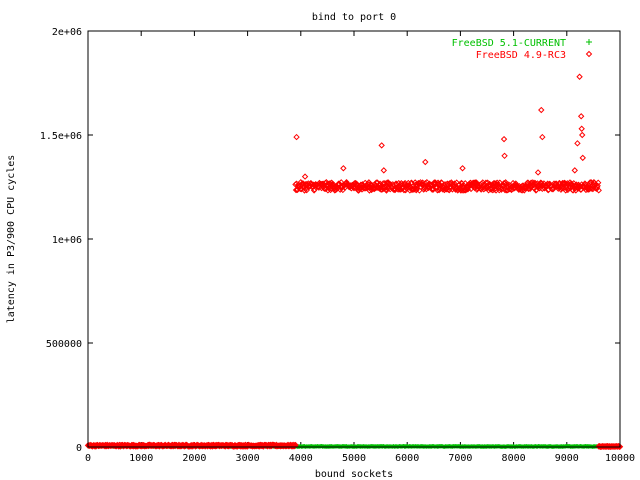  What do you see at coordinates (514, 458) in the screenshot?
I see `x-tick-label: 8000` at bounding box center [514, 458].